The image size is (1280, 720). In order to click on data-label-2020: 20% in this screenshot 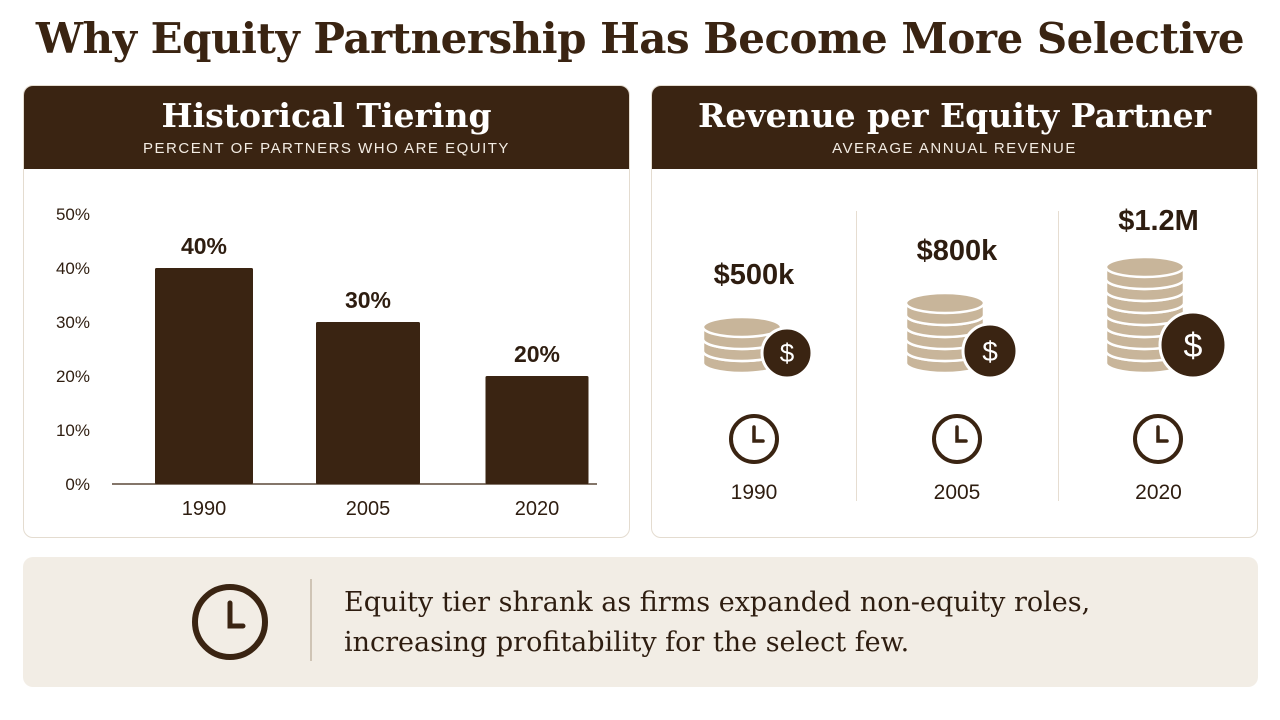, I will do `click(537, 354)`.